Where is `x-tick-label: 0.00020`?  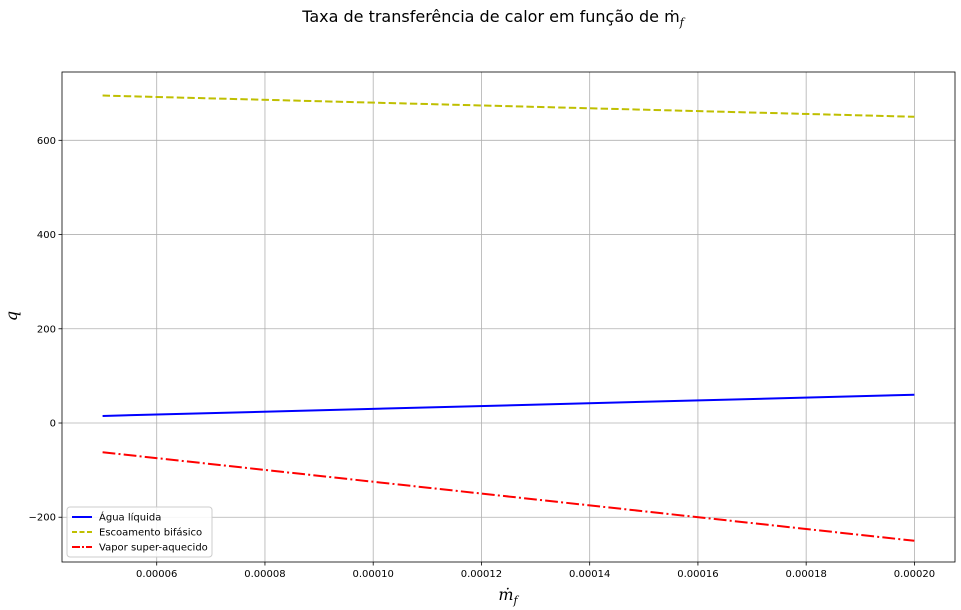
x-tick-label: 0.00020 is located at coordinates (914, 574).